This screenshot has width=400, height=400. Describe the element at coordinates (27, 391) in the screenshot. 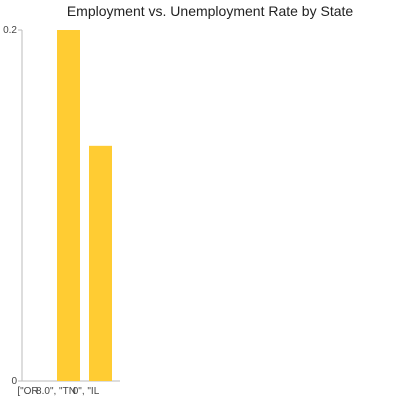

I see `x-tick-label: ["OR` at that location.